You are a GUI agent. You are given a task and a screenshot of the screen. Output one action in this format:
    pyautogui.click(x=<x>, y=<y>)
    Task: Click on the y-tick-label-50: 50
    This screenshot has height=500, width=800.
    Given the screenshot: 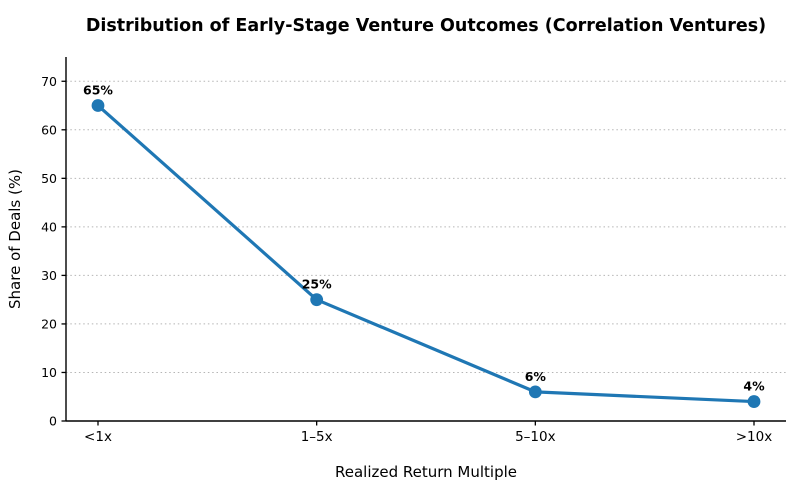 What is the action you would take?
    pyautogui.click(x=49, y=178)
    